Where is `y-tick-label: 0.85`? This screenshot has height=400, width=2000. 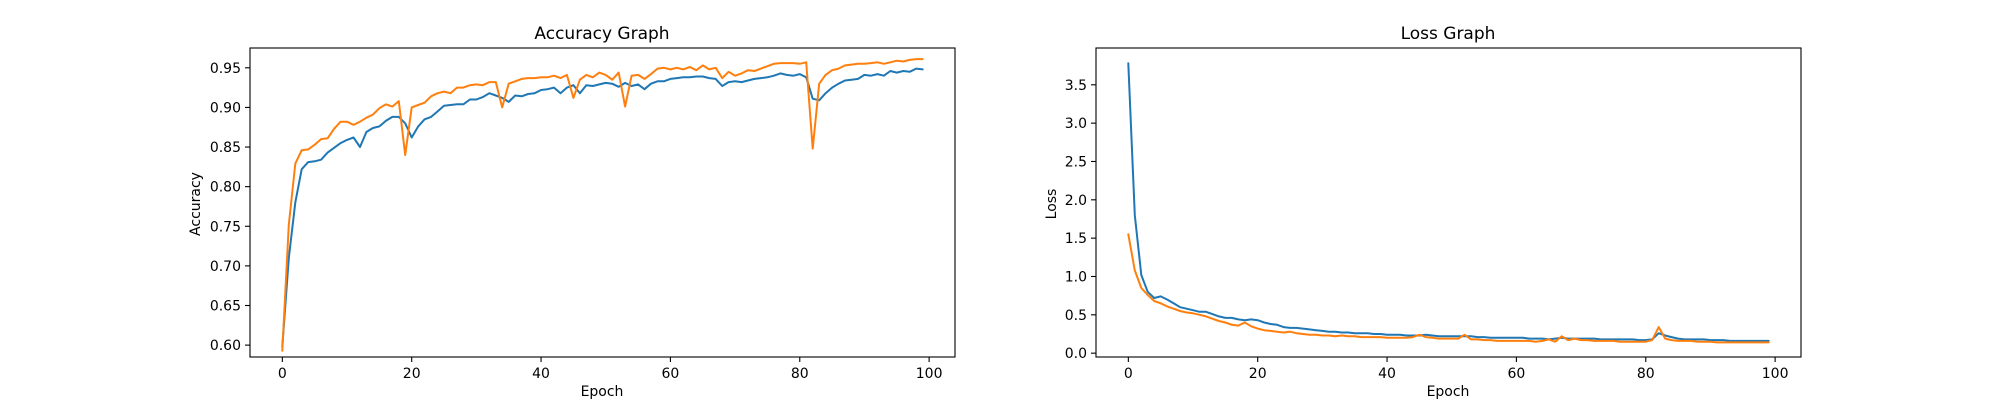 y-tick-label: 0.85 is located at coordinates (225, 148).